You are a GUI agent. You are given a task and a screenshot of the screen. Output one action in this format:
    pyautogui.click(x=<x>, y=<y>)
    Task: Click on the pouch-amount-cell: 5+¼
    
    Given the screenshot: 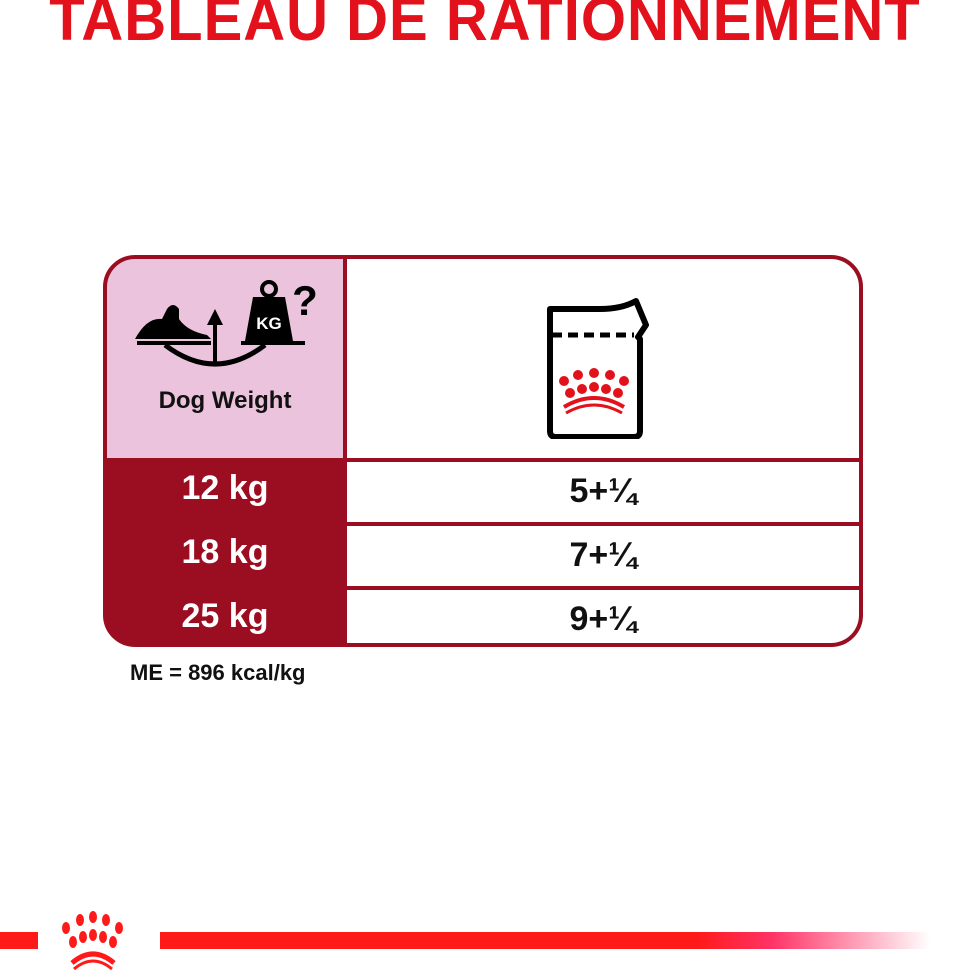 What is the action you would take?
    pyautogui.click(x=603, y=492)
    